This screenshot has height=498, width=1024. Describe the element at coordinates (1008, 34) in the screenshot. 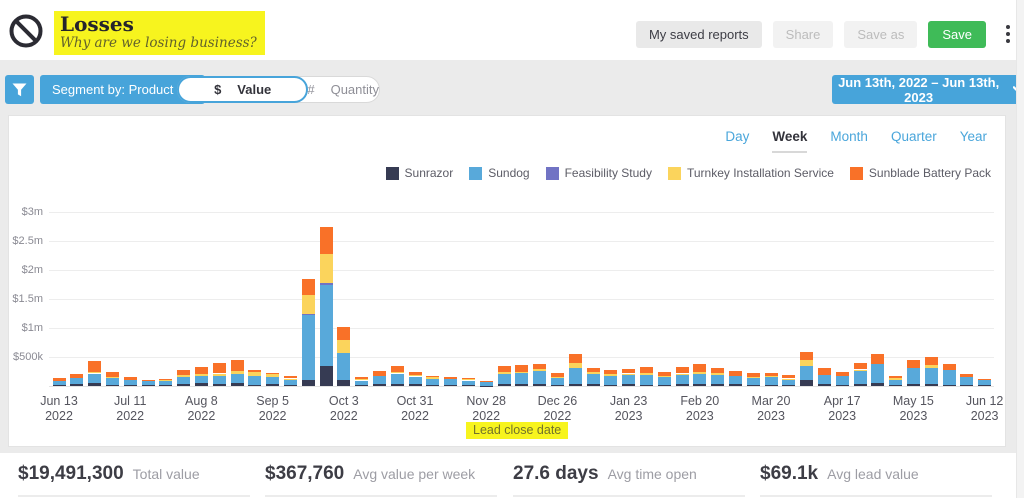

I see `kebab-menu-icon` at that location.